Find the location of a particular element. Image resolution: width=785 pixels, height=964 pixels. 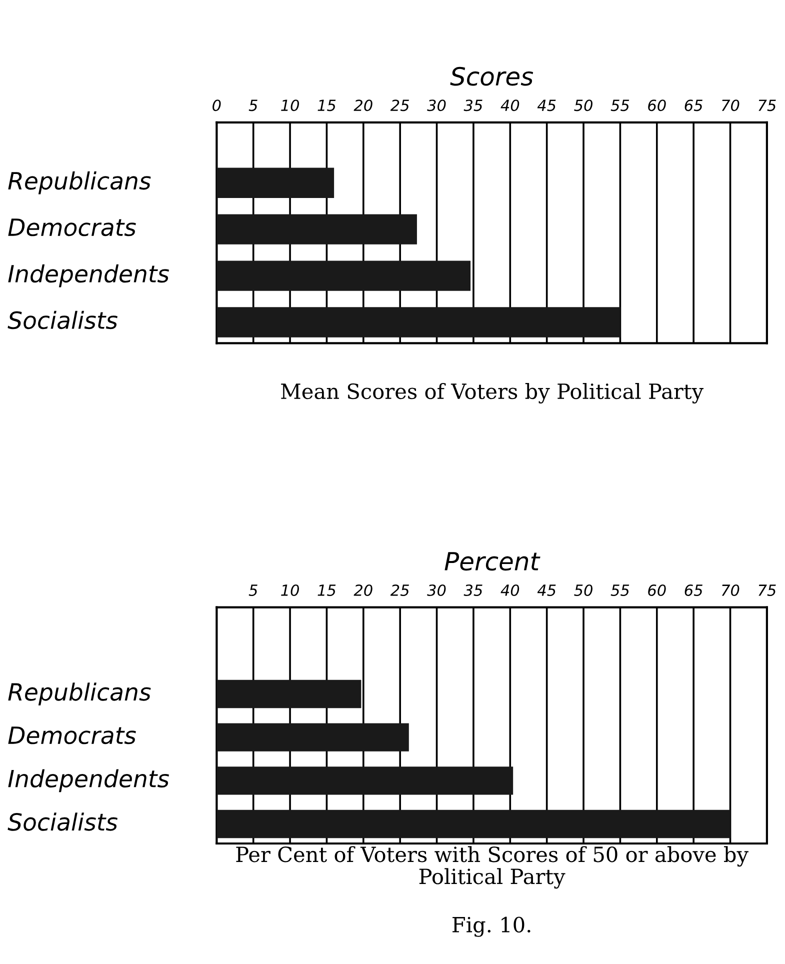

x-tick-label: 0 is located at coordinates (216, 106).